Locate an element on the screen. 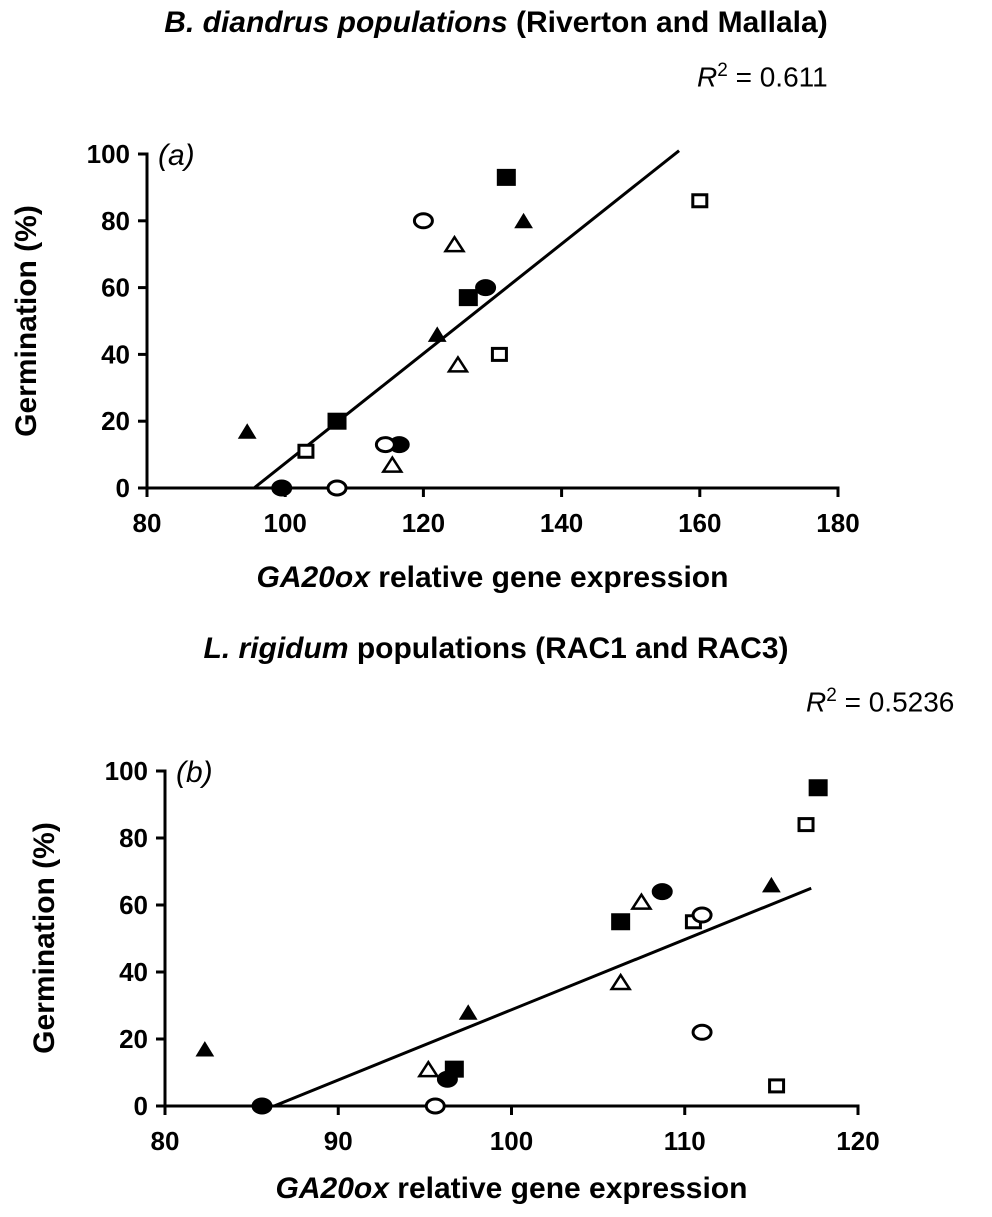 The height and width of the screenshot is (1217, 992). chart-b-y-tick-label: 60 is located at coordinates (133, 905).